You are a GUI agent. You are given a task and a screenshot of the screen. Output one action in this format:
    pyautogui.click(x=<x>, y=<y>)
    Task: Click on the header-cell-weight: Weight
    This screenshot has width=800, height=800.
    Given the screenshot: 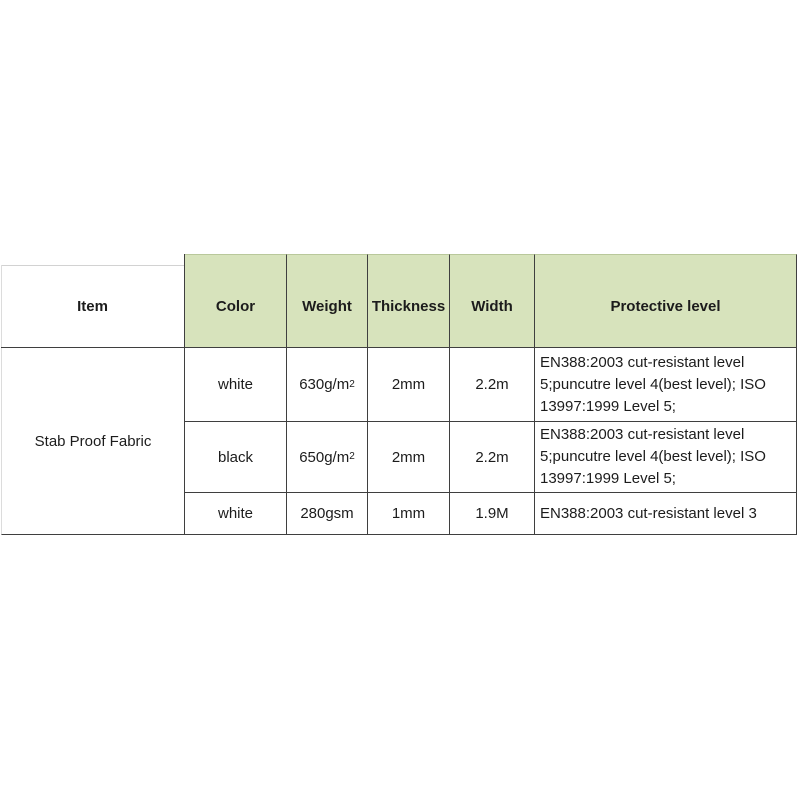 What is the action you would take?
    pyautogui.click(x=327, y=301)
    